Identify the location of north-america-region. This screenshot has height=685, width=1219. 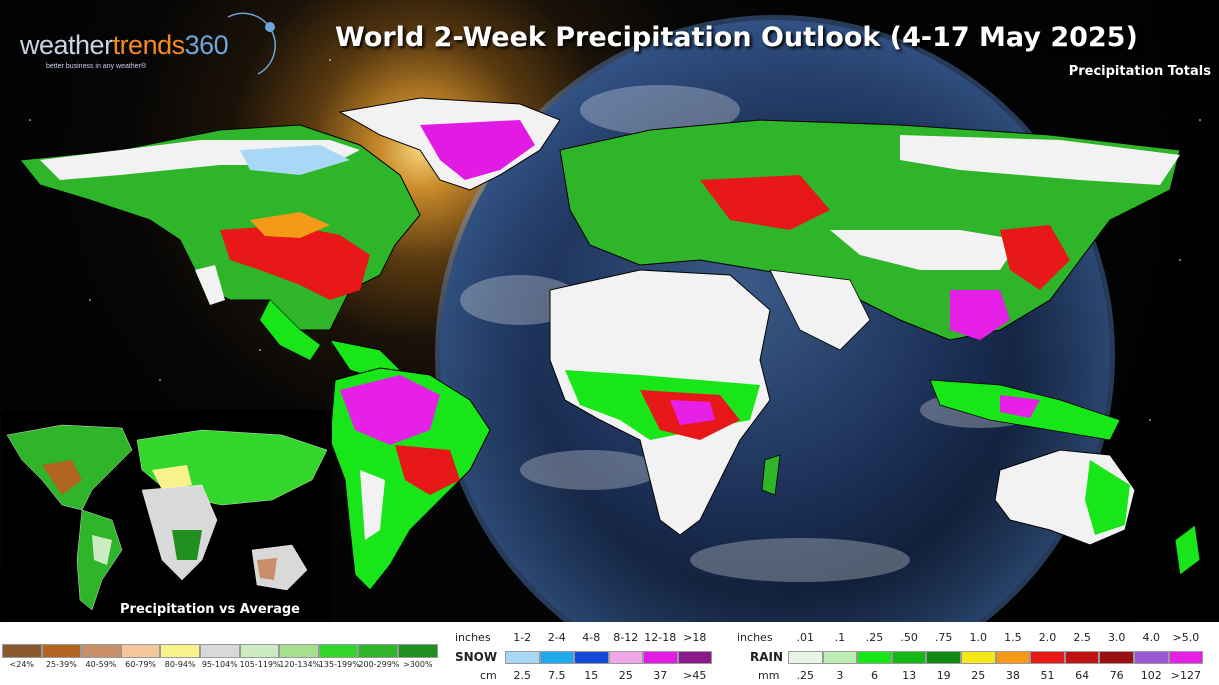
(220, 252).